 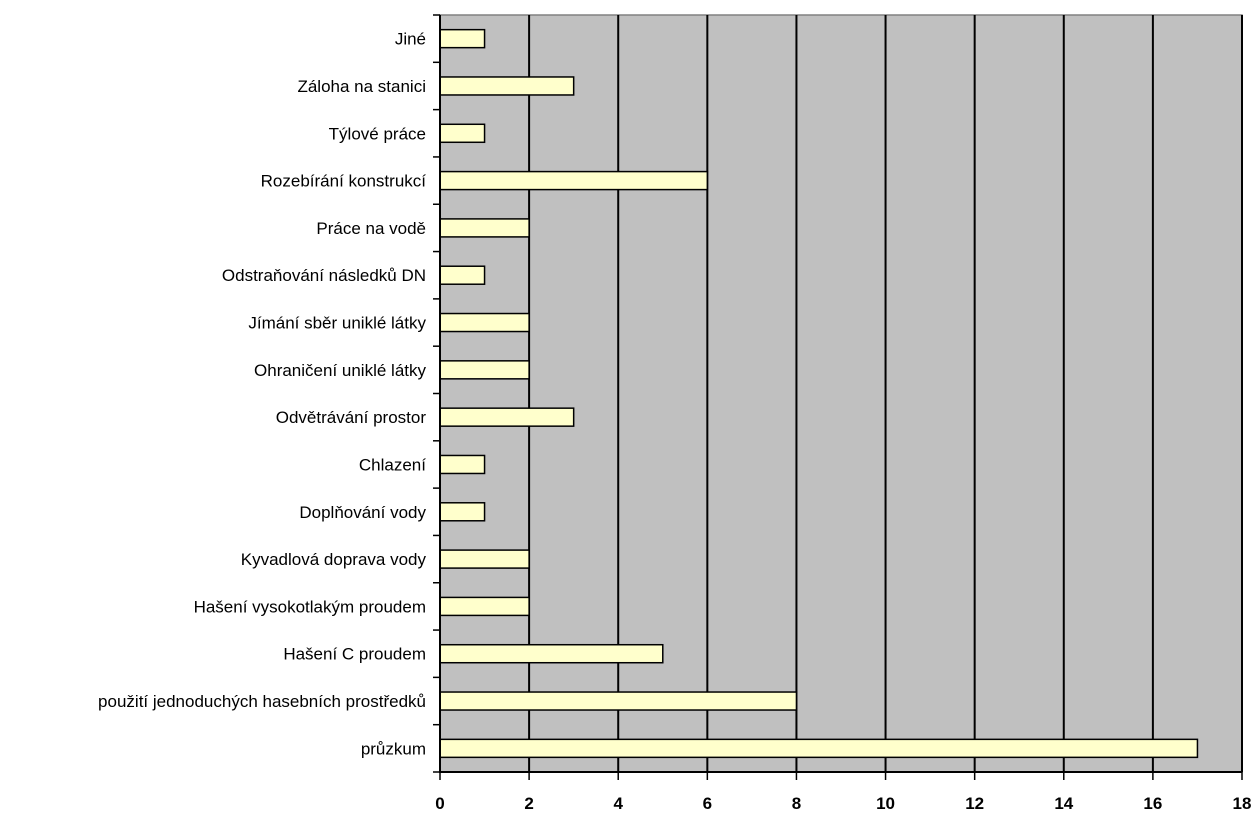 What do you see at coordinates (410, 39) in the screenshot?
I see `category-label-15: Jiné` at bounding box center [410, 39].